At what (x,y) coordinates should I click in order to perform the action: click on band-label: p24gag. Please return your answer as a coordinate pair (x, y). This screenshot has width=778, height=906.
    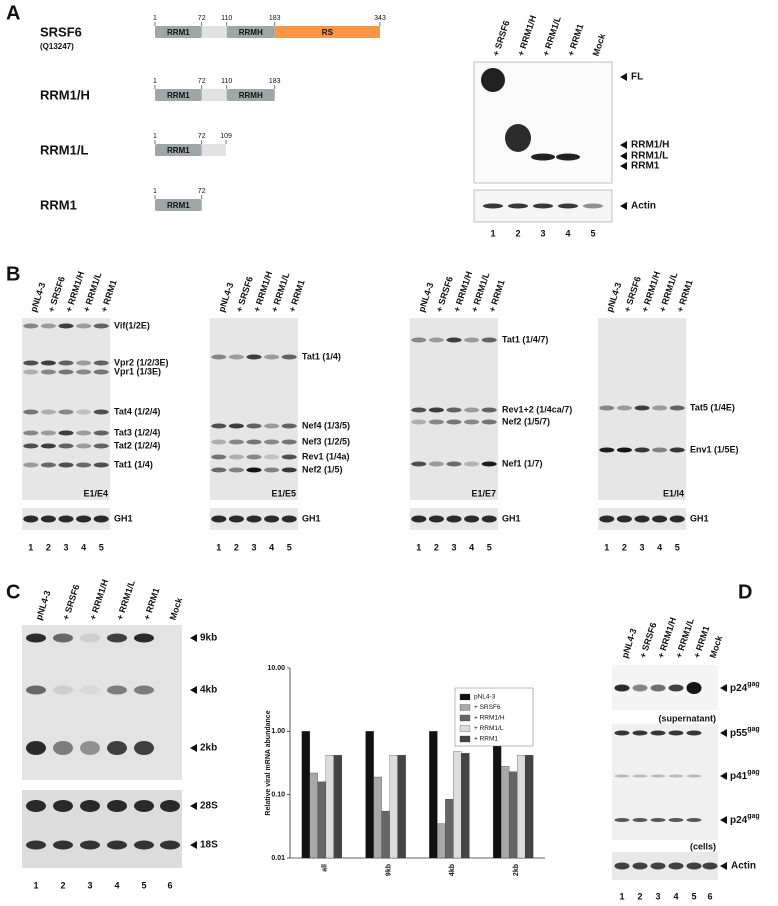
    Looking at the image, I should click on (745, 687).